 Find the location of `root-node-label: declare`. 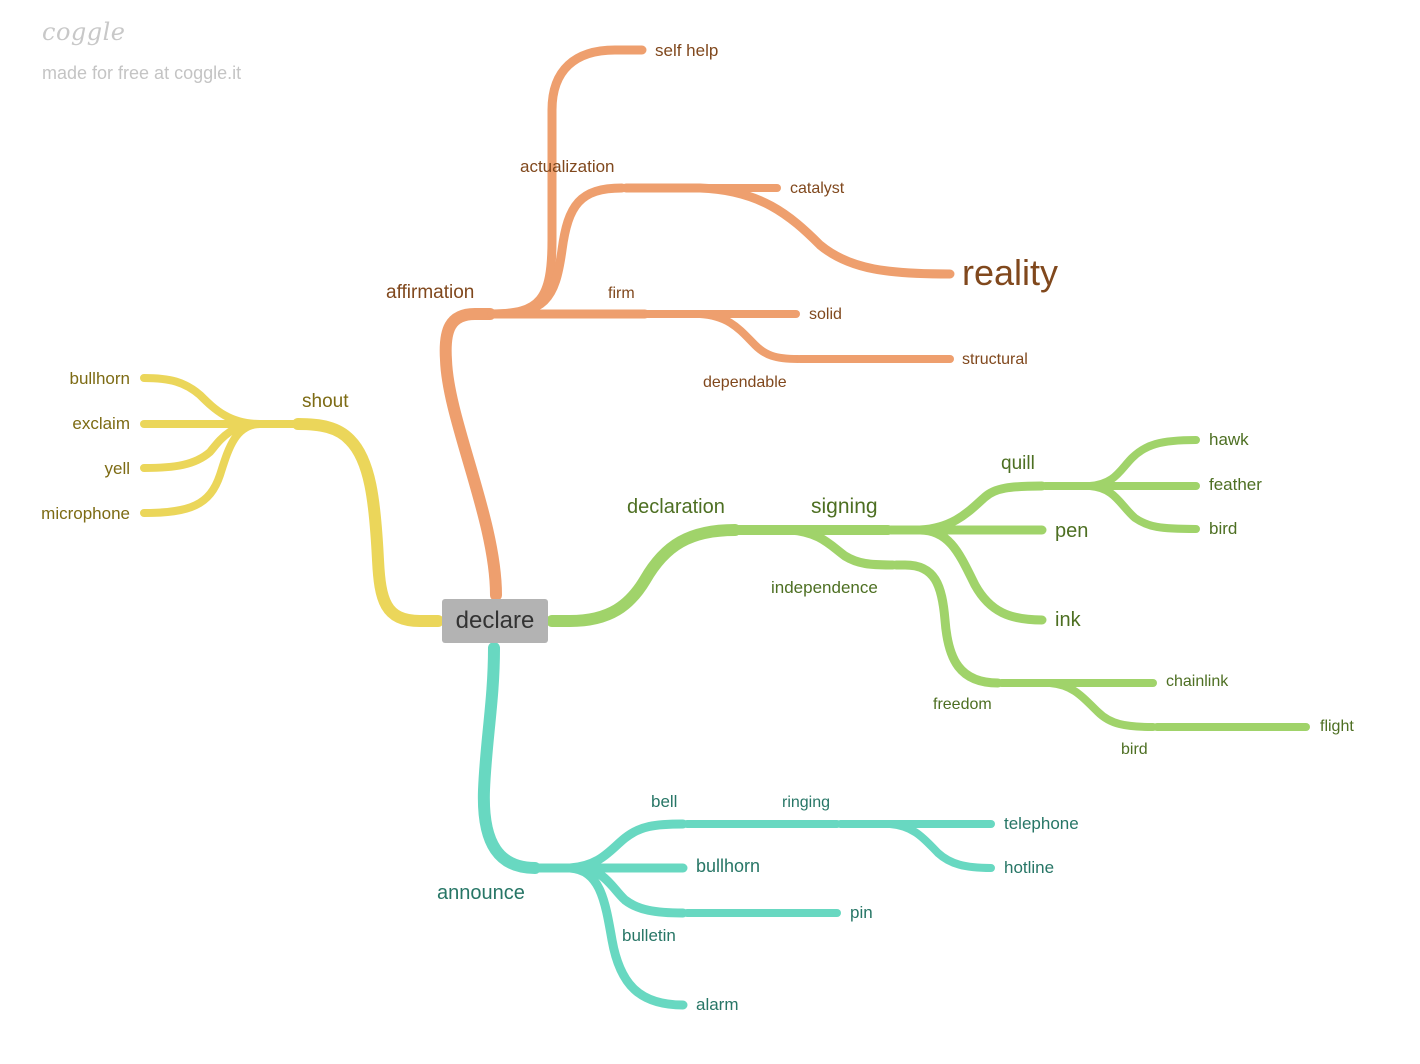

root-node-label: declare is located at coordinates (495, 620).